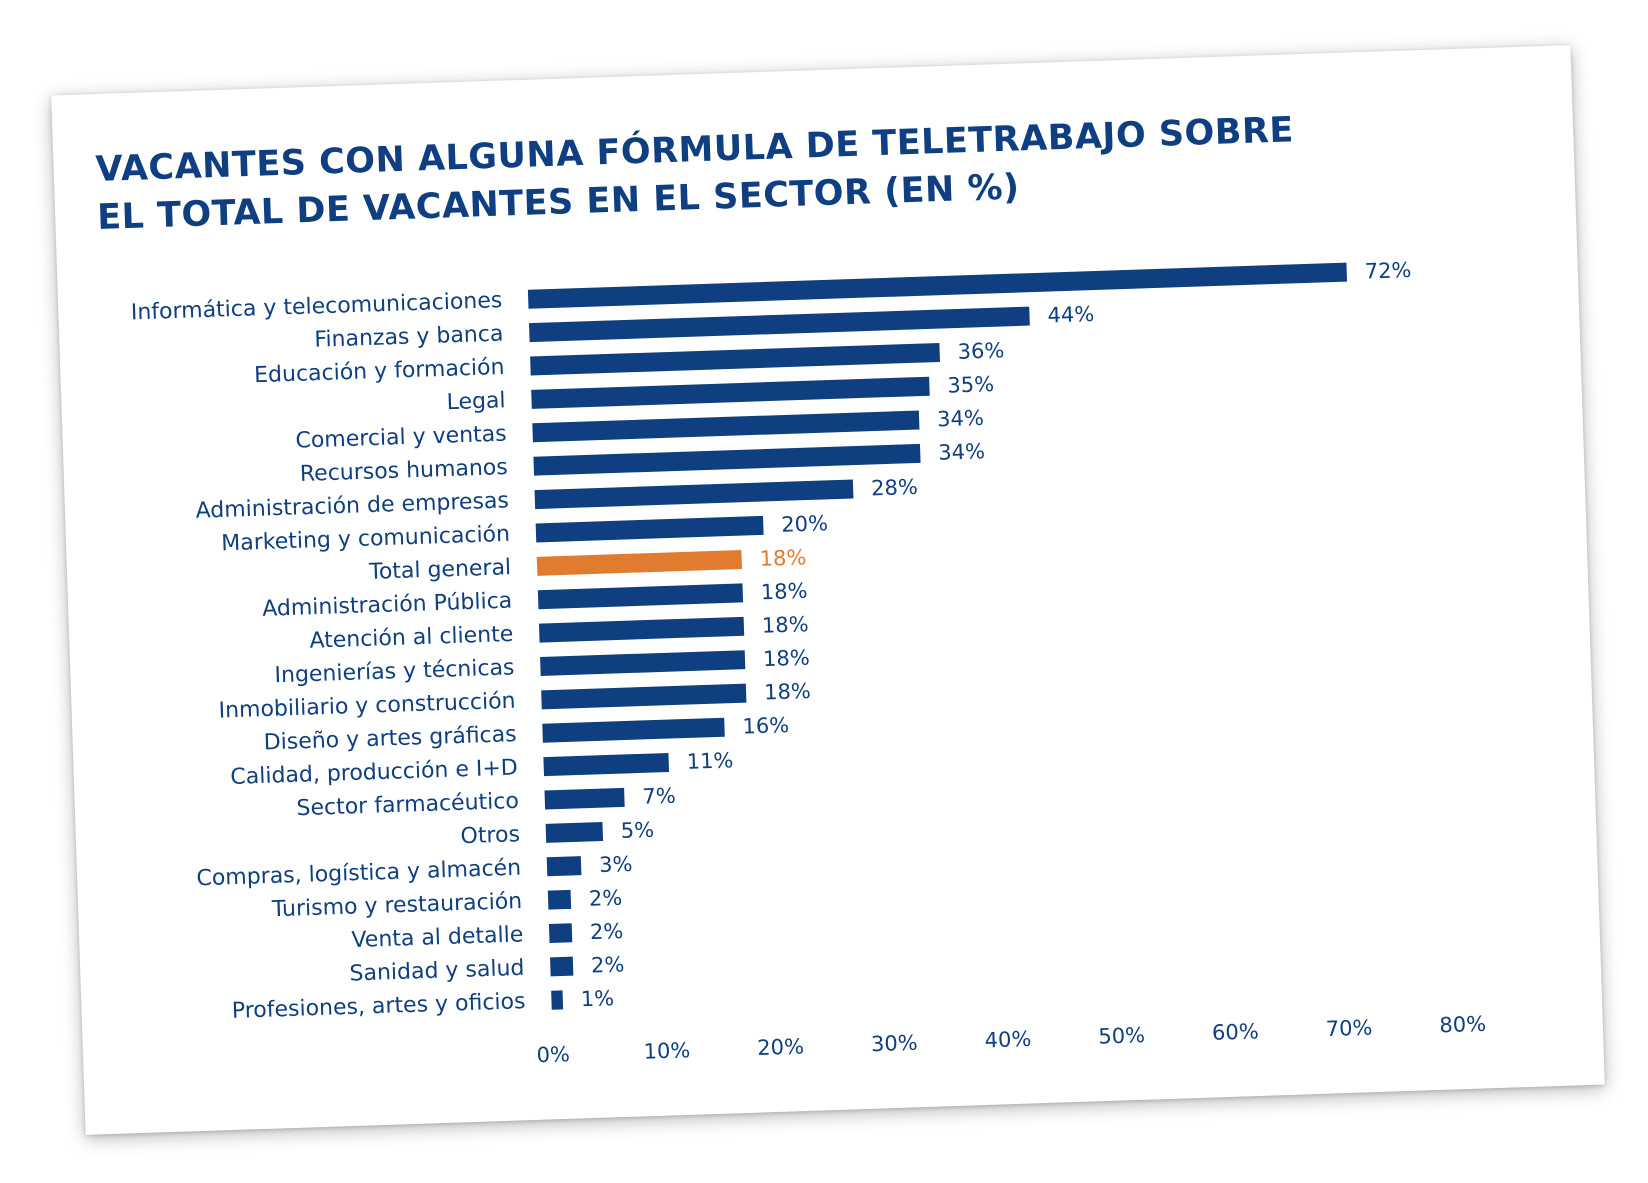 The width and height of the screenshot is (1648, 1183). What do you see at coordinates (379, 371) in the screenshot?
I see `category-label: Educación y formación` at bounding box center [379, 371].